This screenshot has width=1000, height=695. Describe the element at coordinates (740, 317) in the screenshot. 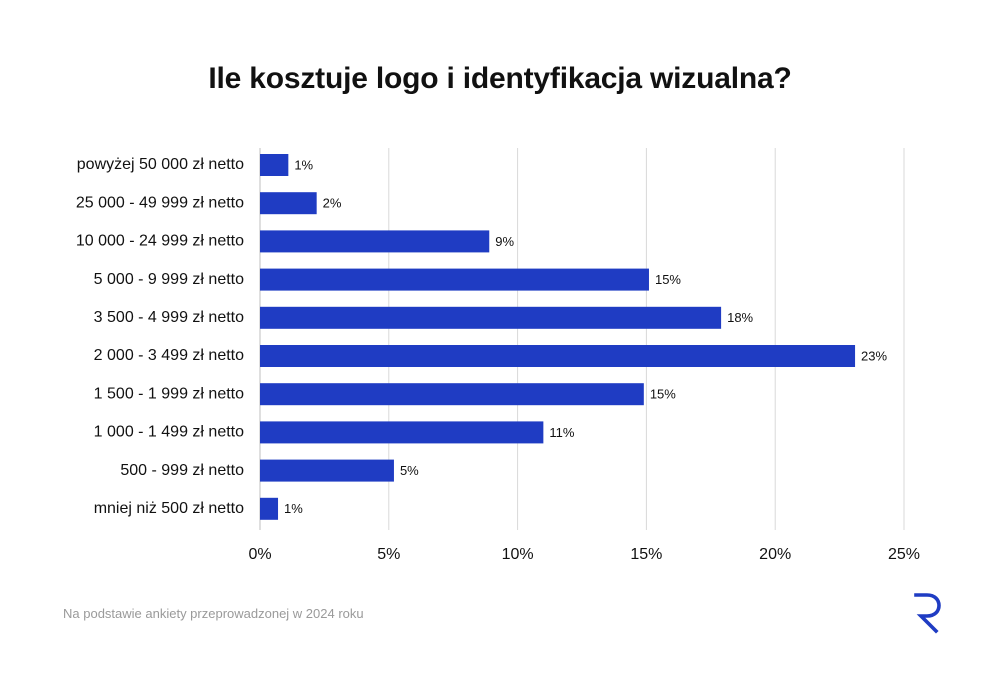

I see `data-label: 18%` at that location.